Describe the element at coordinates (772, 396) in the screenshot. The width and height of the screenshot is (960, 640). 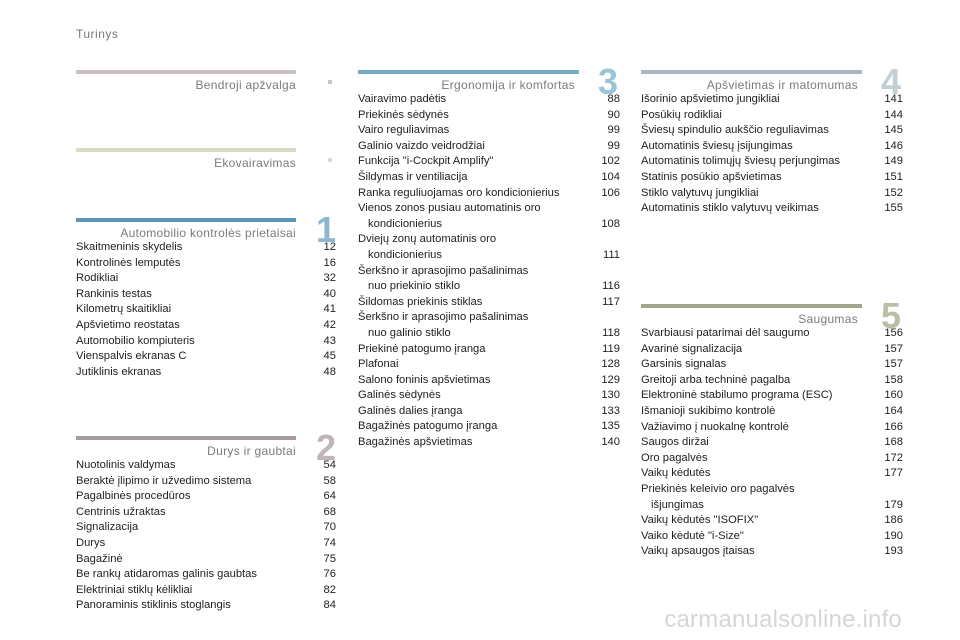
I see `toc-entry: Elektroninė stabilumo programa (ESC) 160` at that location.